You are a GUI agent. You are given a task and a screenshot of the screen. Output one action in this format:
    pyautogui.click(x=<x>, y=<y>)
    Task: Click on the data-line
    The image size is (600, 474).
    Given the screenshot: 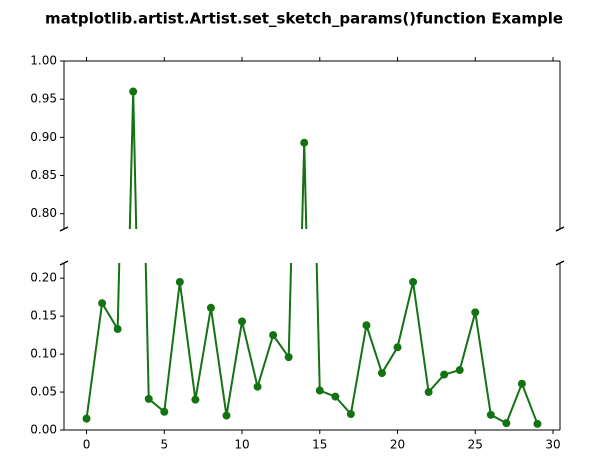 What is the action you would take?
    pyautogui.click(x=218, y=160)
    